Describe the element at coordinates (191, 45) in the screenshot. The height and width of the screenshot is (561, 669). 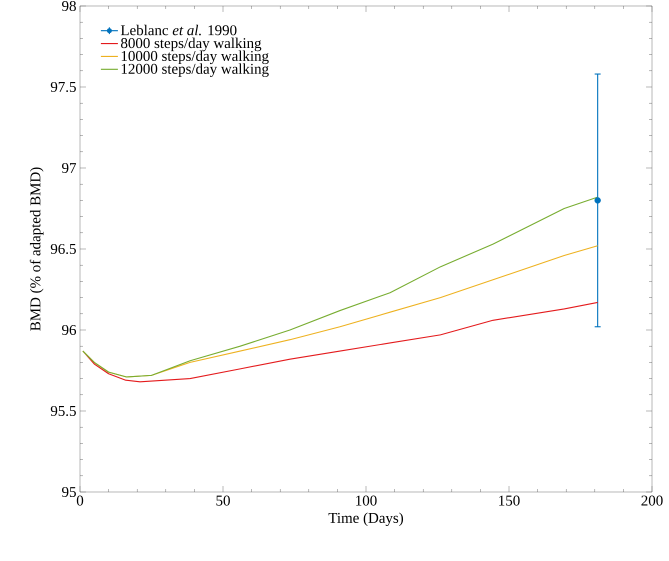
I see `legend-label: 8000 steps/day walking` at that location.